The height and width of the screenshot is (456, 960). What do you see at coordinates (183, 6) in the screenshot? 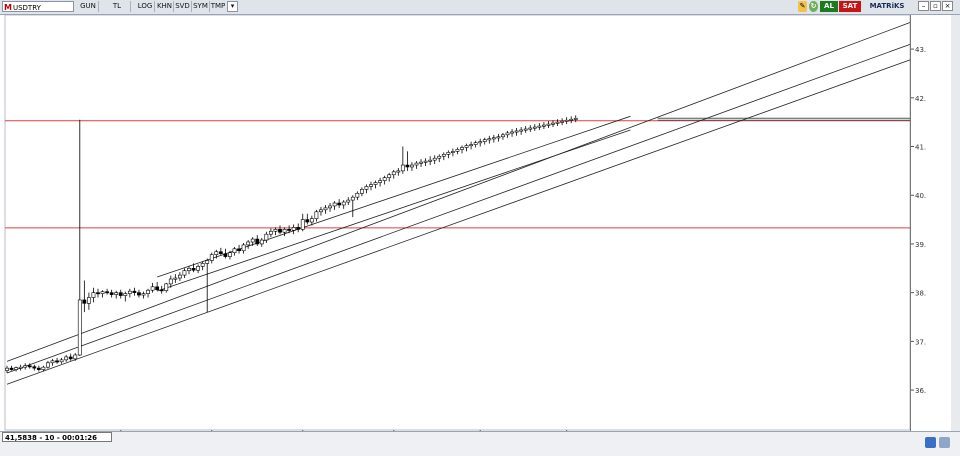
I see `svd-button: SVD` at bounding box center [183, 6].